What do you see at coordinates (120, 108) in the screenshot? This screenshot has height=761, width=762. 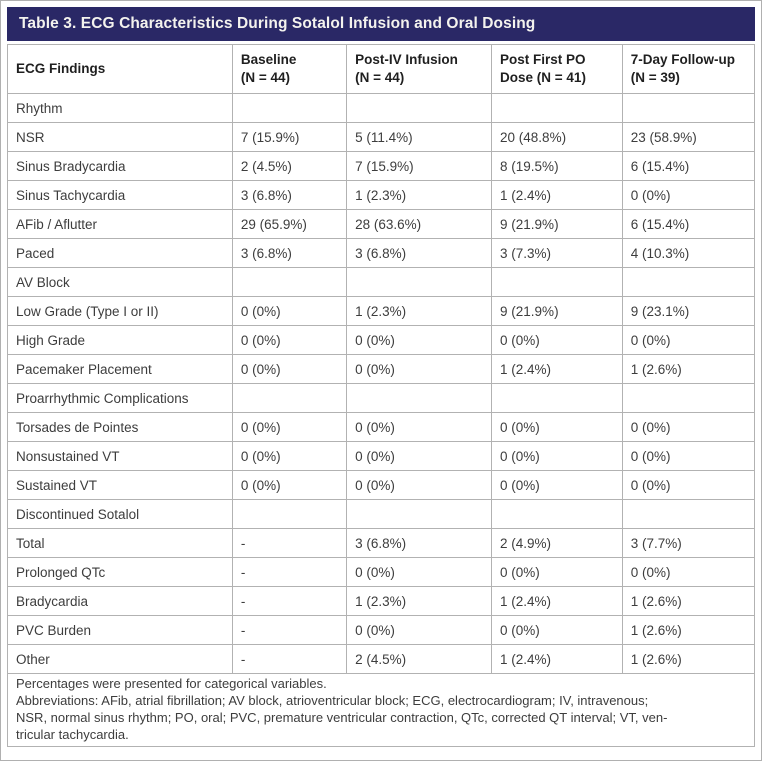 I see `row-label: Rhythm` at bounding box center [120, 108].